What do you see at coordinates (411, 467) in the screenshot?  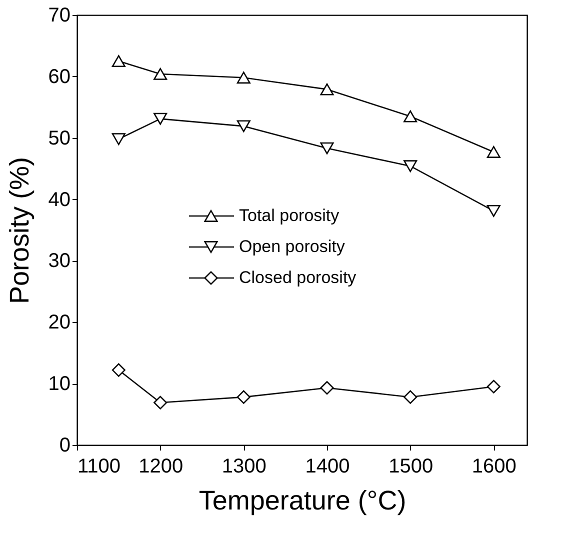 I see `x-tick-label: 1500` at bounding box center [411, 467].